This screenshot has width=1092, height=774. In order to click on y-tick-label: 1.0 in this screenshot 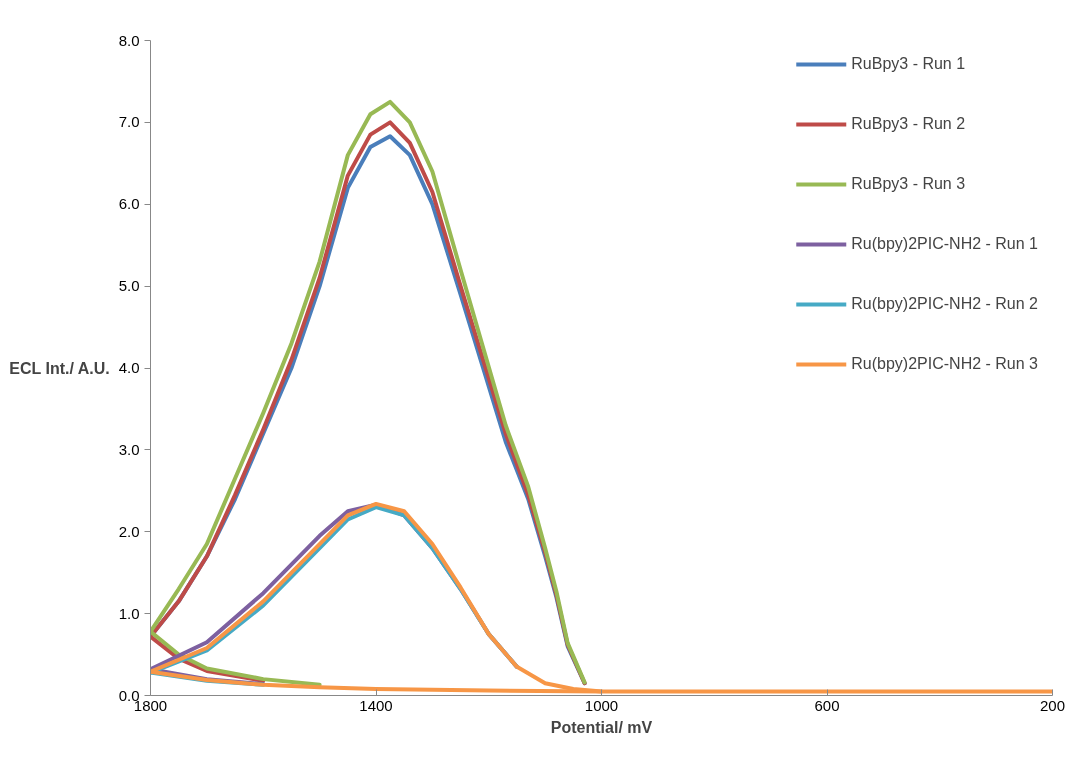, I will do `click(129, 613)`.